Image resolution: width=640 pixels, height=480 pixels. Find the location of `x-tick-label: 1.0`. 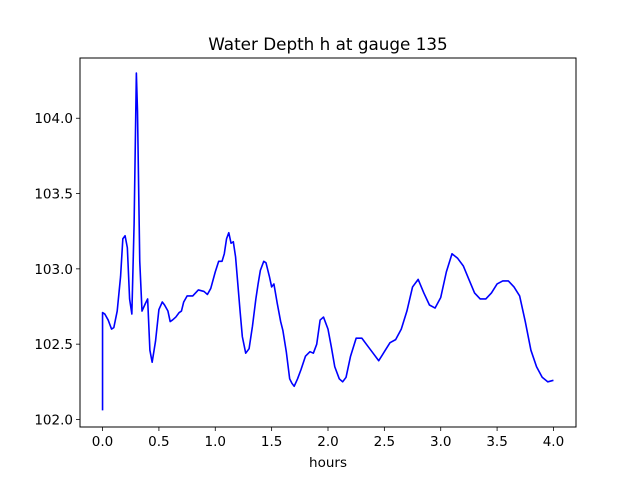

x-tick-label: 1.0 is located at coordinates (215, 442).